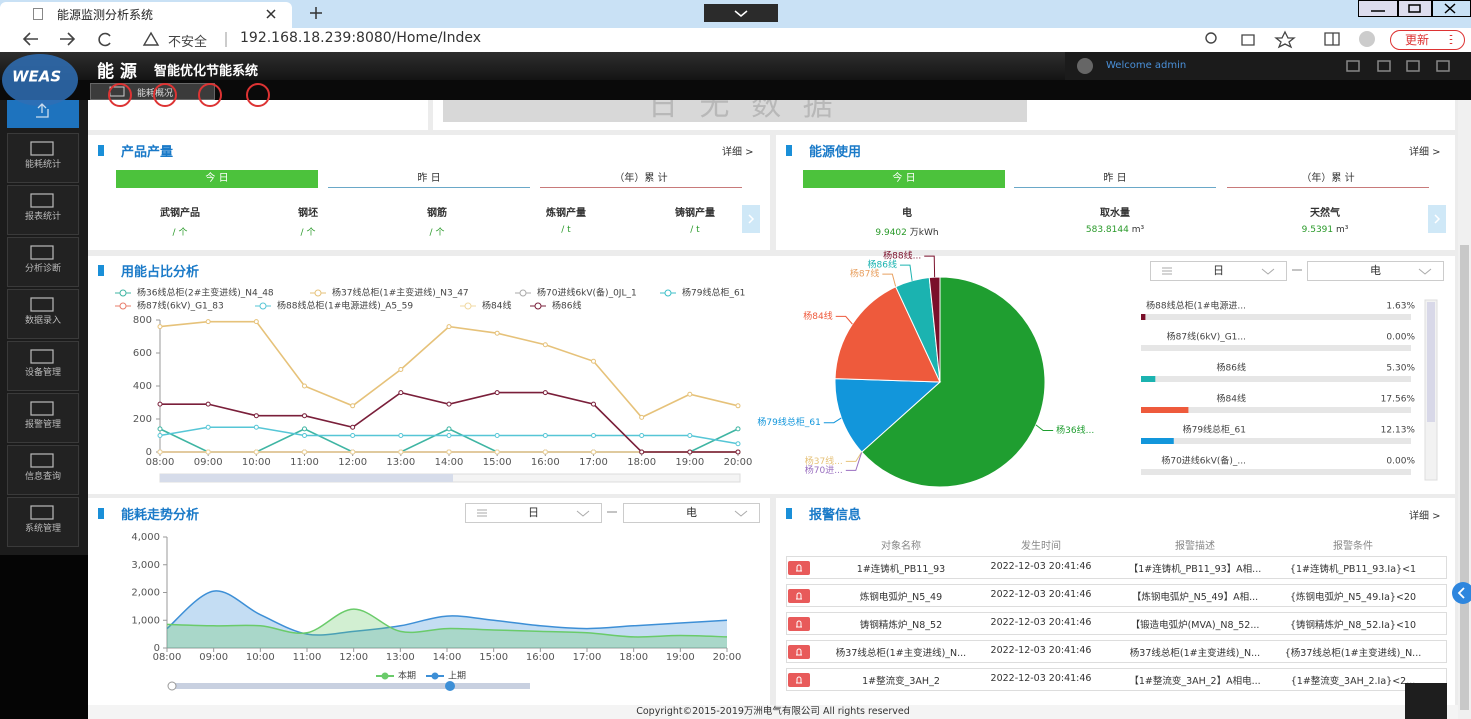 Image resolution: width=1471 pixels, height=719 pixels. Describe the element at coordinates (901, 680) in the screenshot. I see `alarm-cell: 1#整流变_3AH_2` at that location.